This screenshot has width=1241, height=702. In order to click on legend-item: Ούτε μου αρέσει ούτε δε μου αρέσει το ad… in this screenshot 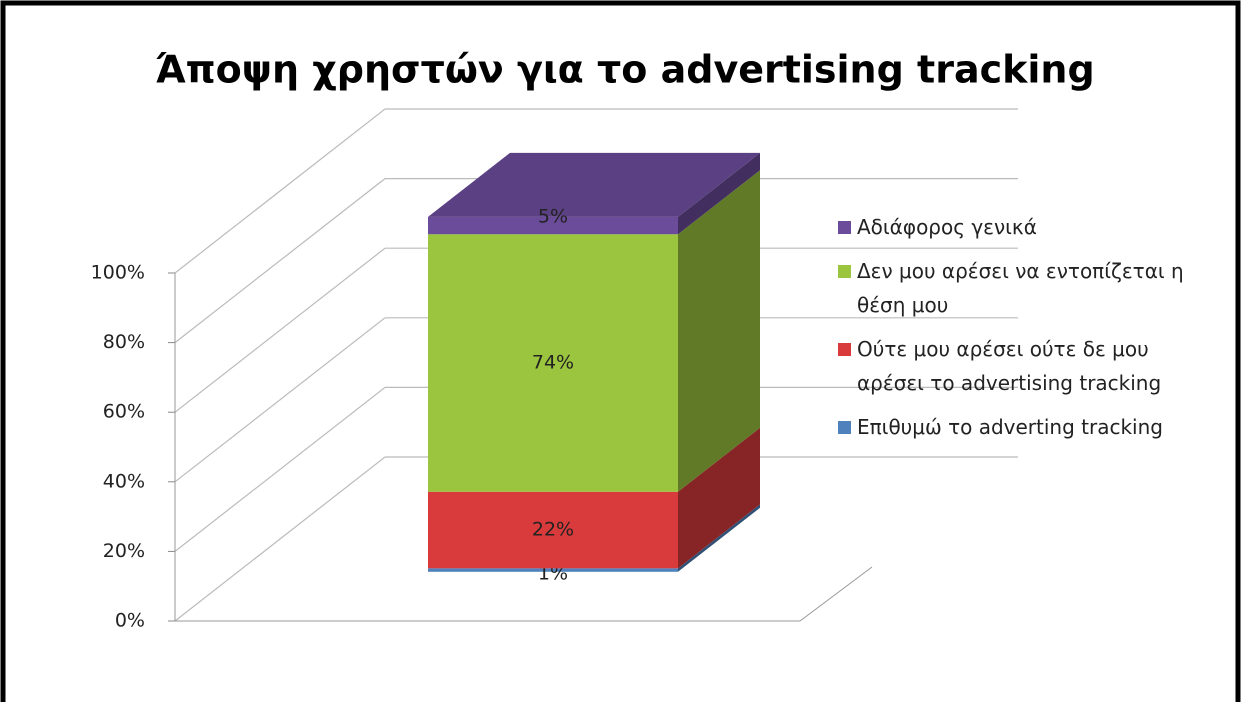, I will do `click(1023, 366)`.